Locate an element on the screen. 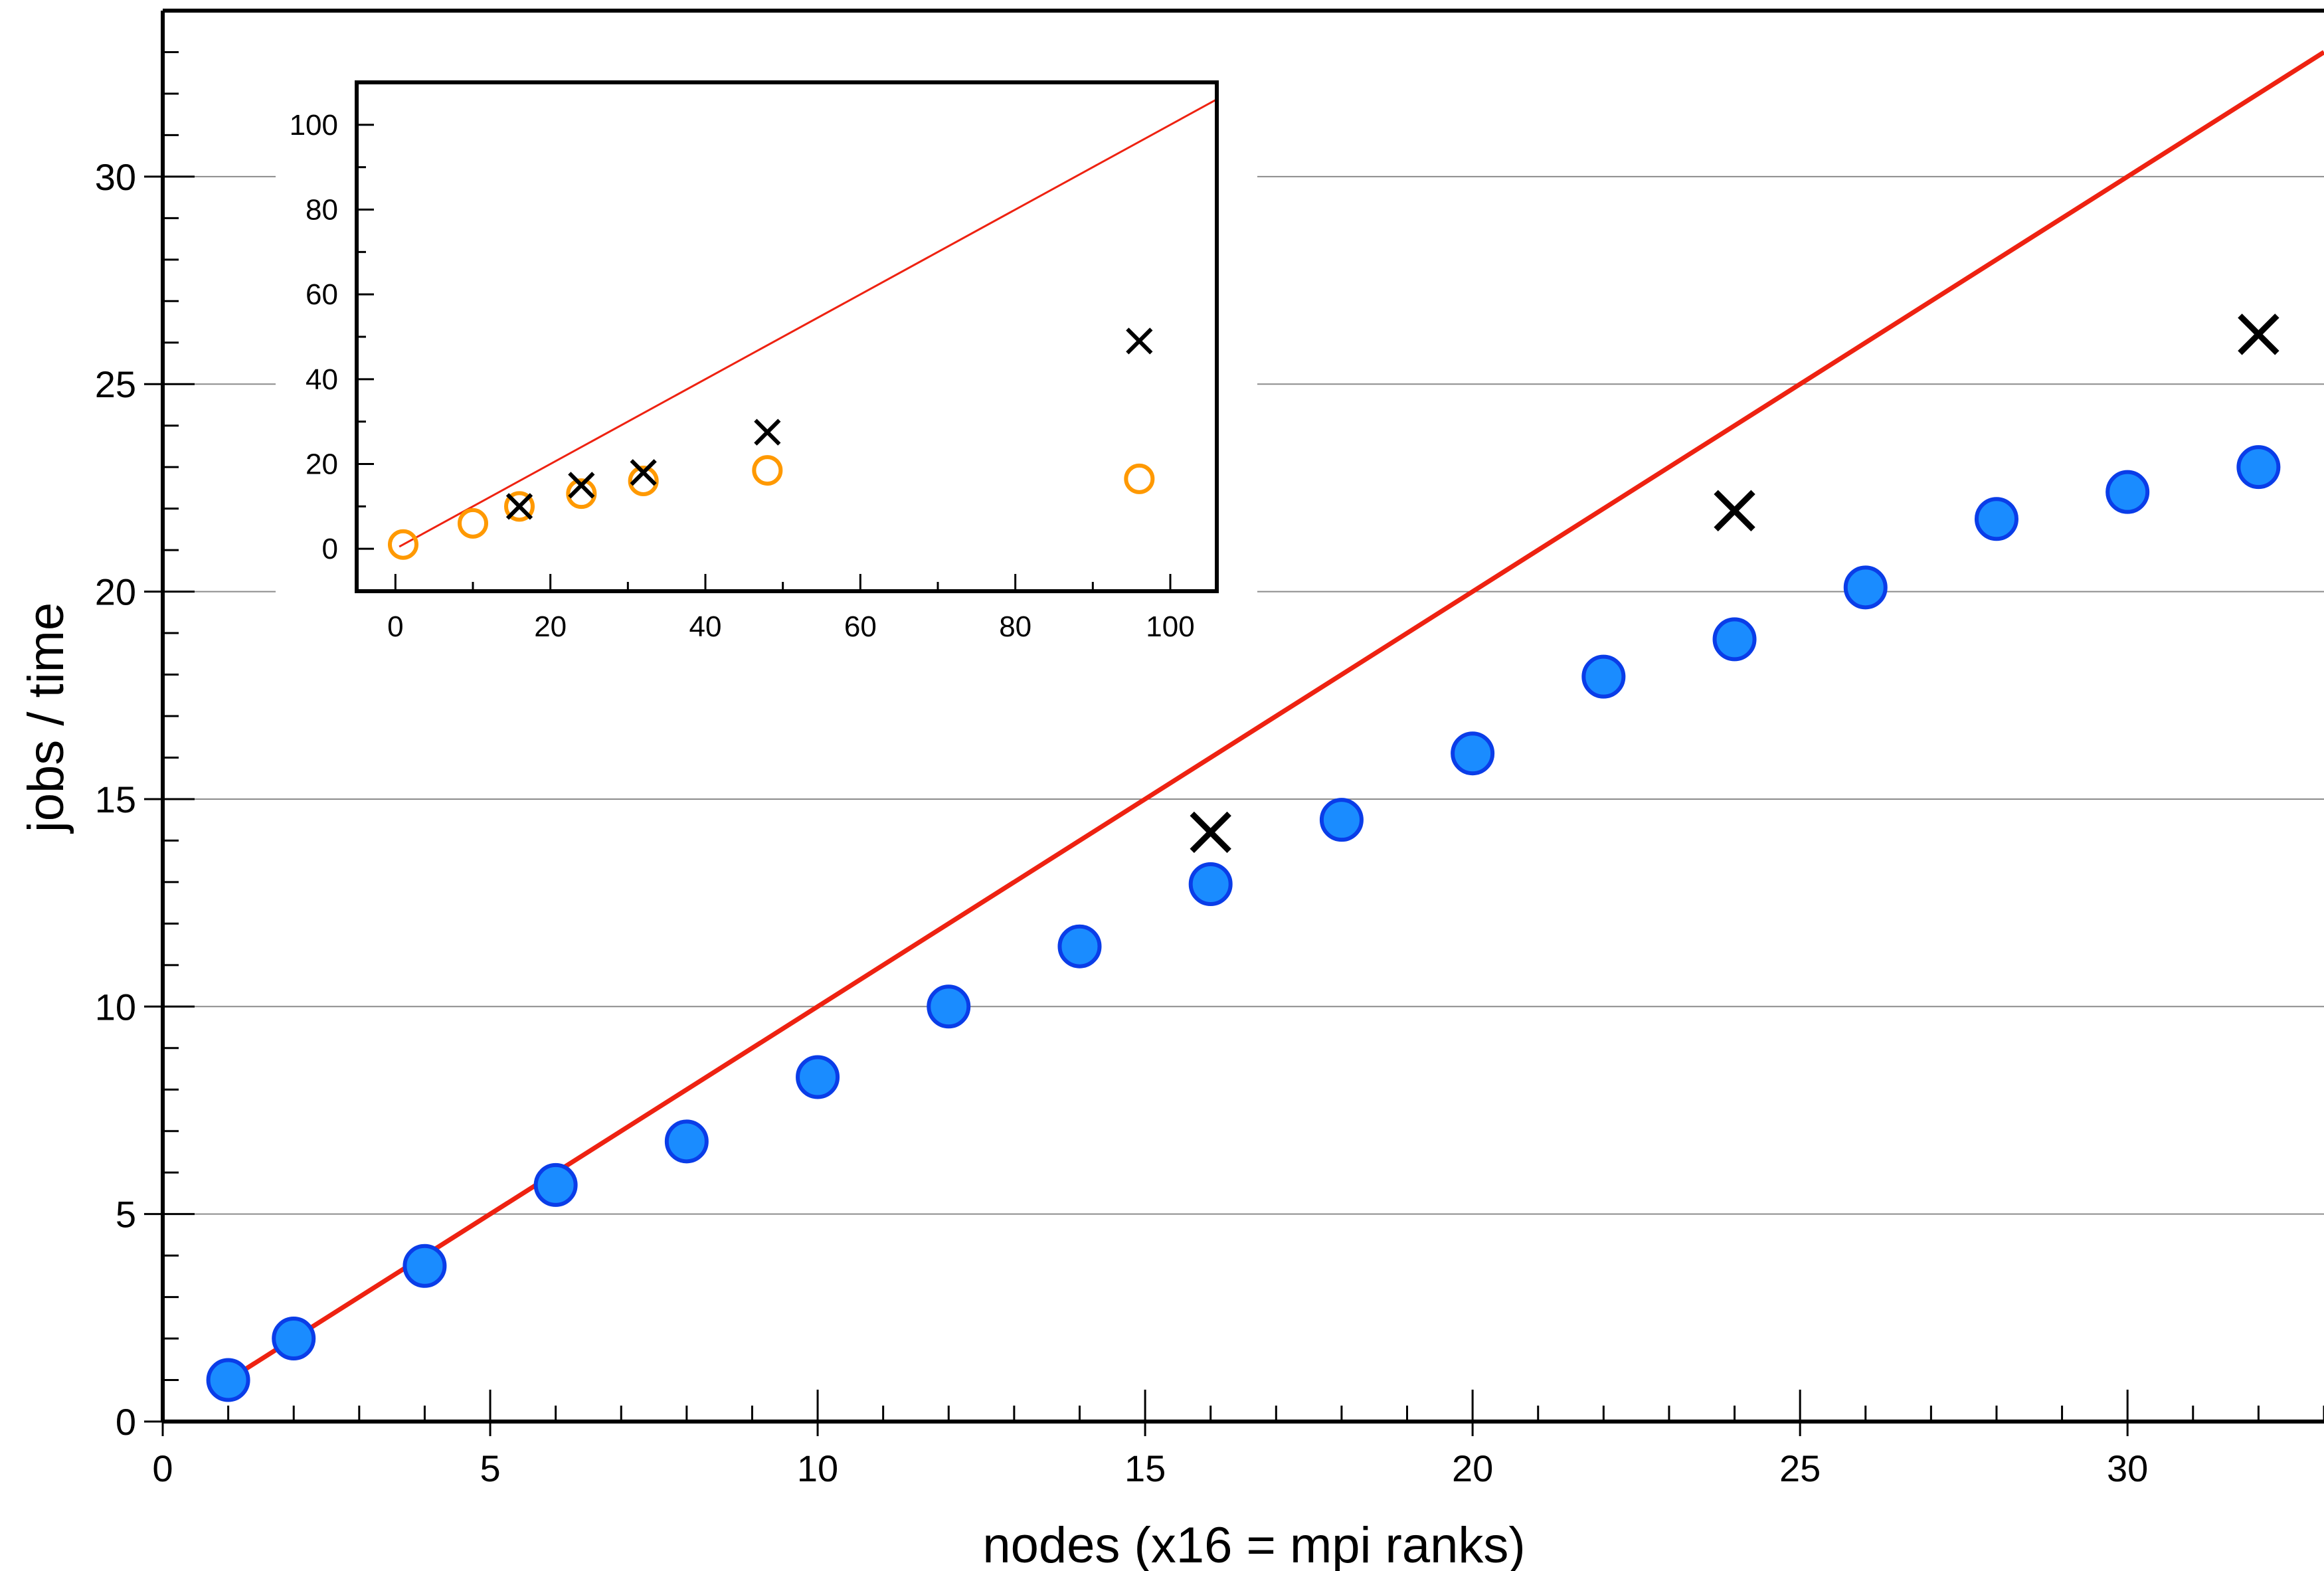  inset-y-tick-label: 0 is located at coordinates (330, 549).